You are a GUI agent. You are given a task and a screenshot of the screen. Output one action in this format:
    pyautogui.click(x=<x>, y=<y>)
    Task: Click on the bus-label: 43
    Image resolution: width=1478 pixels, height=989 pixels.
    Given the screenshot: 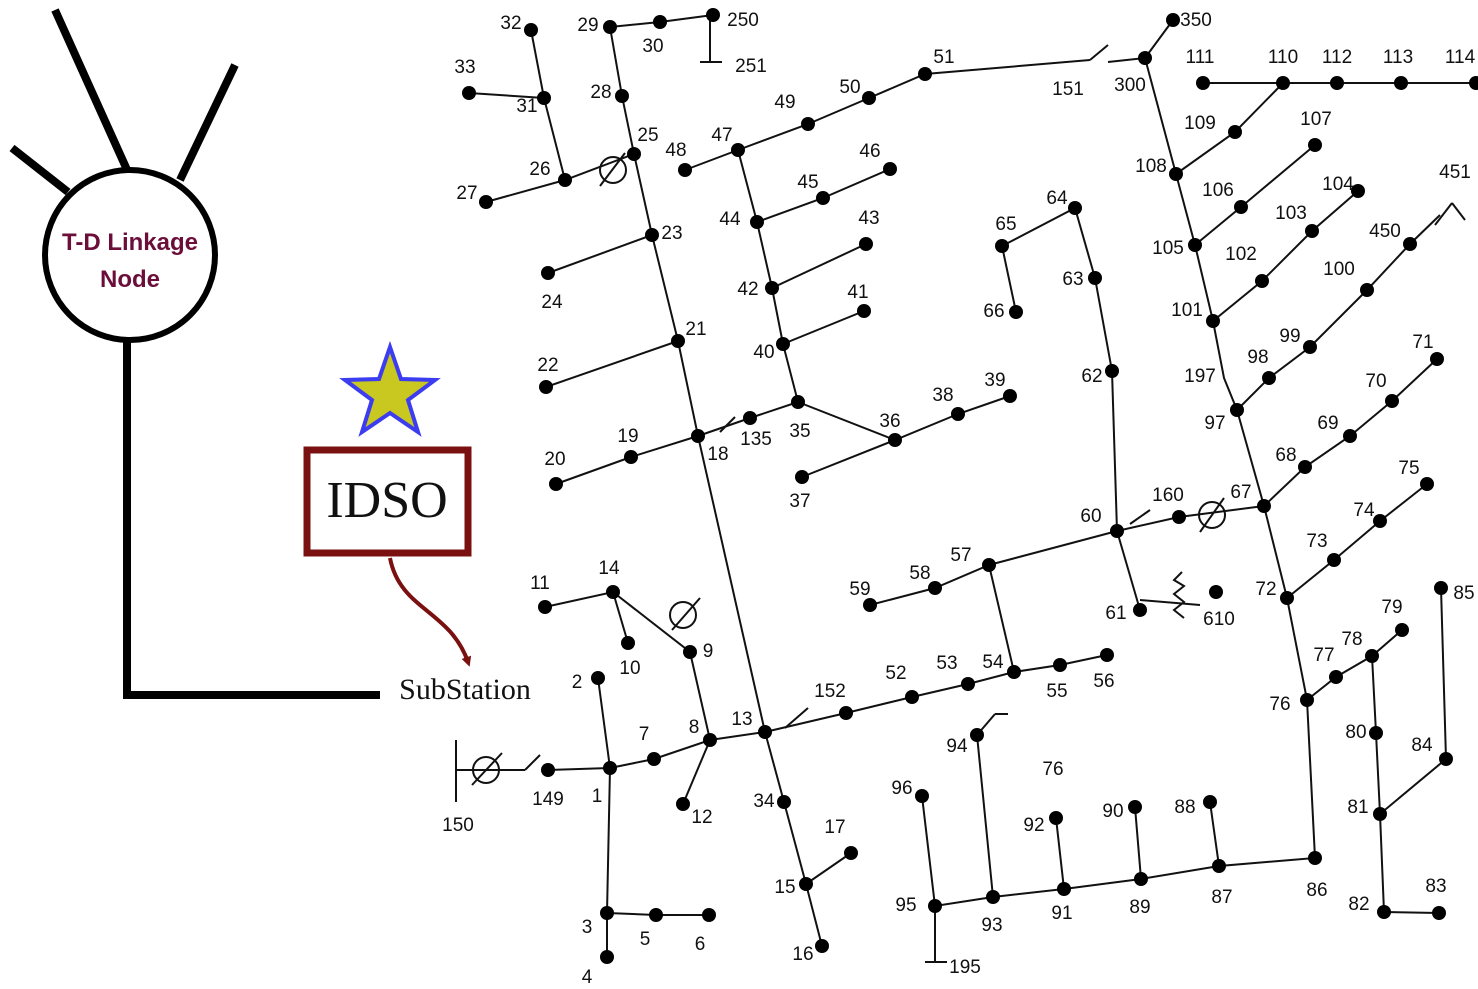 What is the action you would take?
    pyautogui.click(x=868, y=218)
    